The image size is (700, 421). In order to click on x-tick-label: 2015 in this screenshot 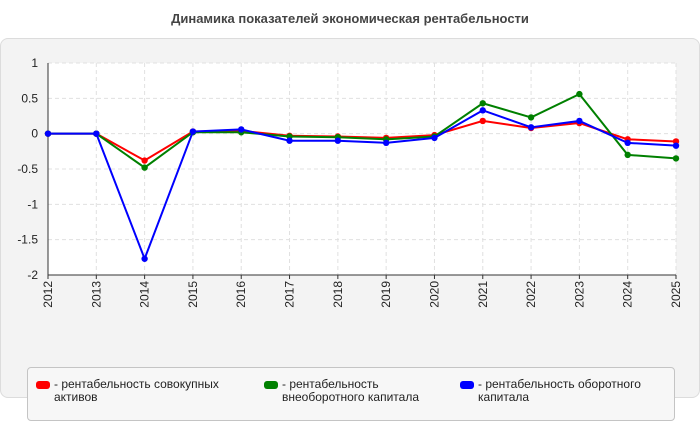, I will do `click(193, 294)`.